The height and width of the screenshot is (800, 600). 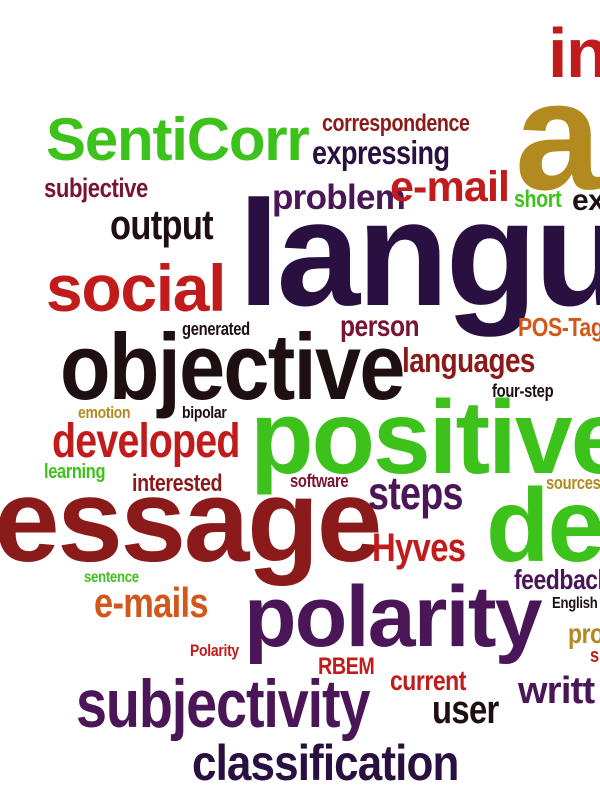 What do you see at coordinates (428, 680) in the screenshot?
I see `word-current: current` at bounding box center [428, 680].